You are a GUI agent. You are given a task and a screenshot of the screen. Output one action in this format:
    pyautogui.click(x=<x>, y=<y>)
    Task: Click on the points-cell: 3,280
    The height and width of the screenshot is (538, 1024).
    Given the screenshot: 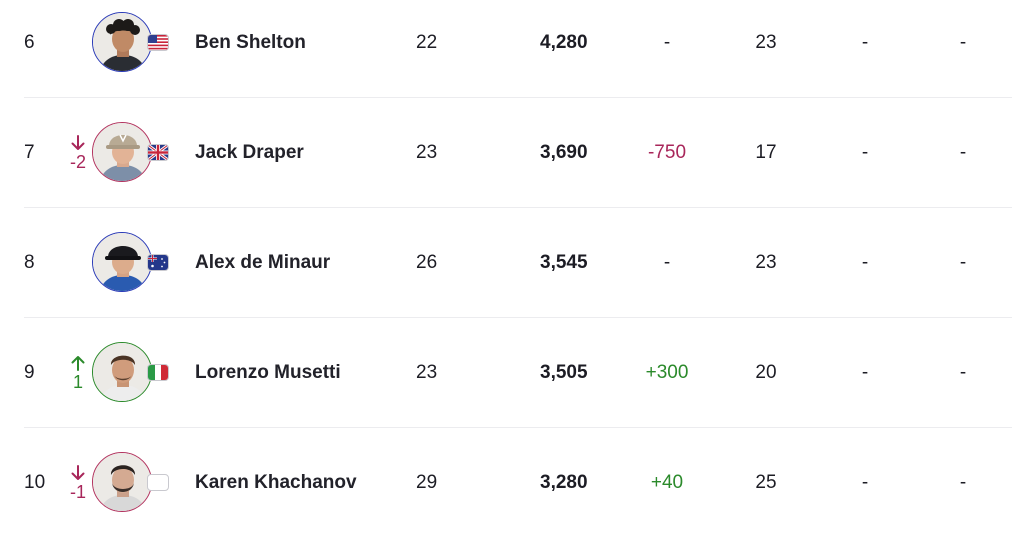 What is the action you would take?
    pyautogui.click(x=564, y=482)
    